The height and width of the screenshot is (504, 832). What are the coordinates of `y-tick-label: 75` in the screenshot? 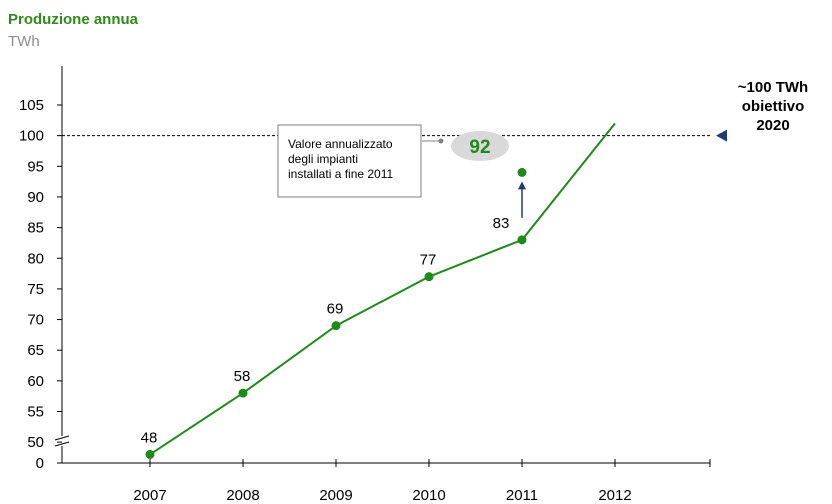 It's located at (35, 289).